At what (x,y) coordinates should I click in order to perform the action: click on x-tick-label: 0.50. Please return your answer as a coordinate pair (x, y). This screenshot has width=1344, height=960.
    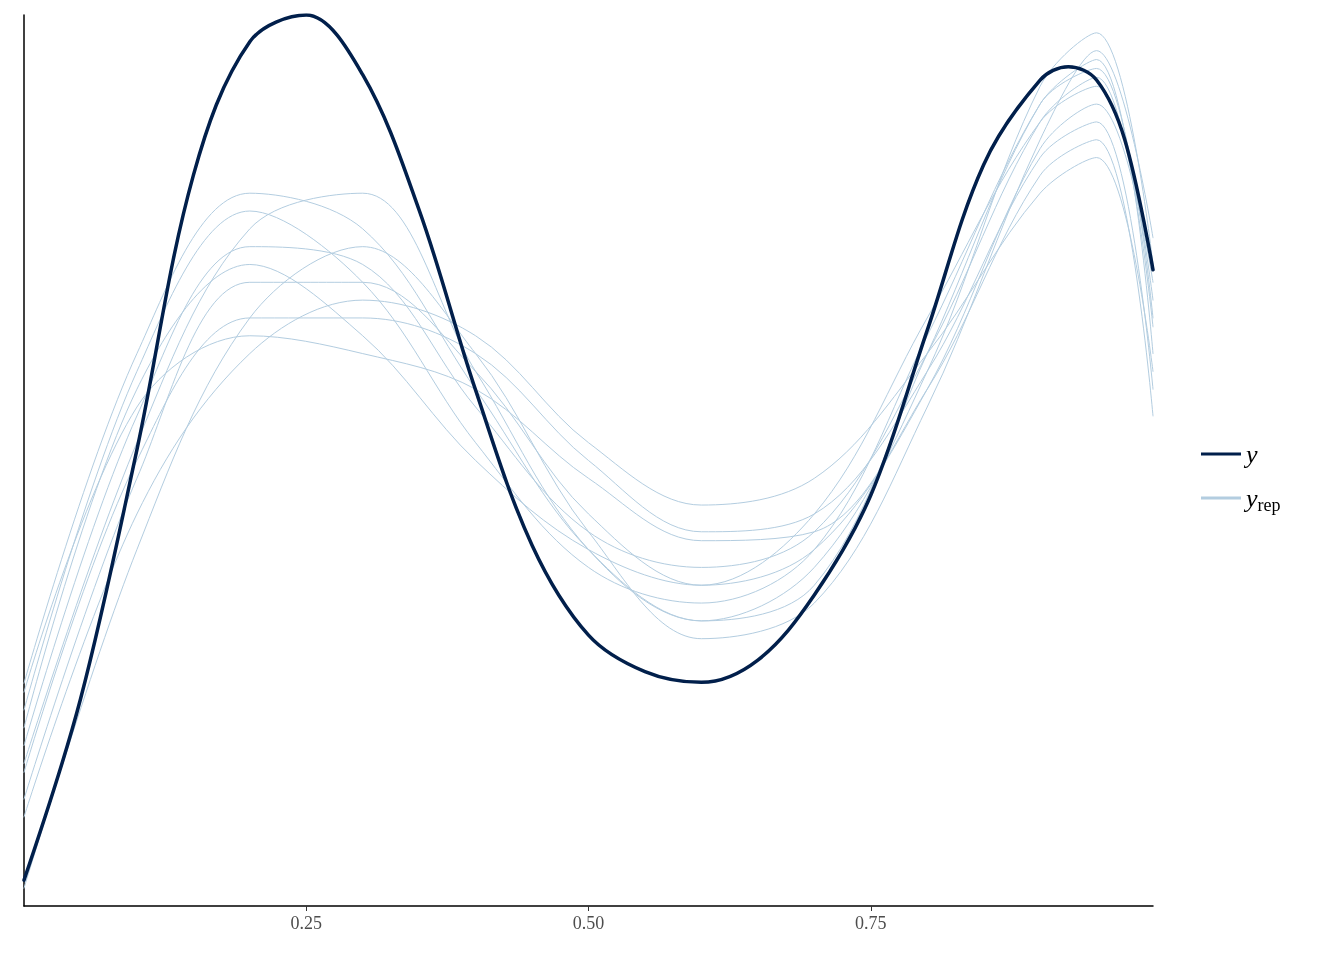
    Looking at the image, I should click on (588, 923).